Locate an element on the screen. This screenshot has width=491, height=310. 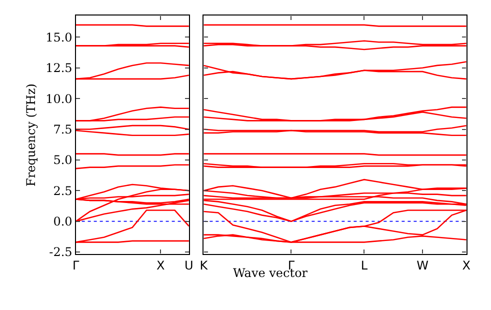
y-tick-label: 2.5 is located at coordinates (62, 191).